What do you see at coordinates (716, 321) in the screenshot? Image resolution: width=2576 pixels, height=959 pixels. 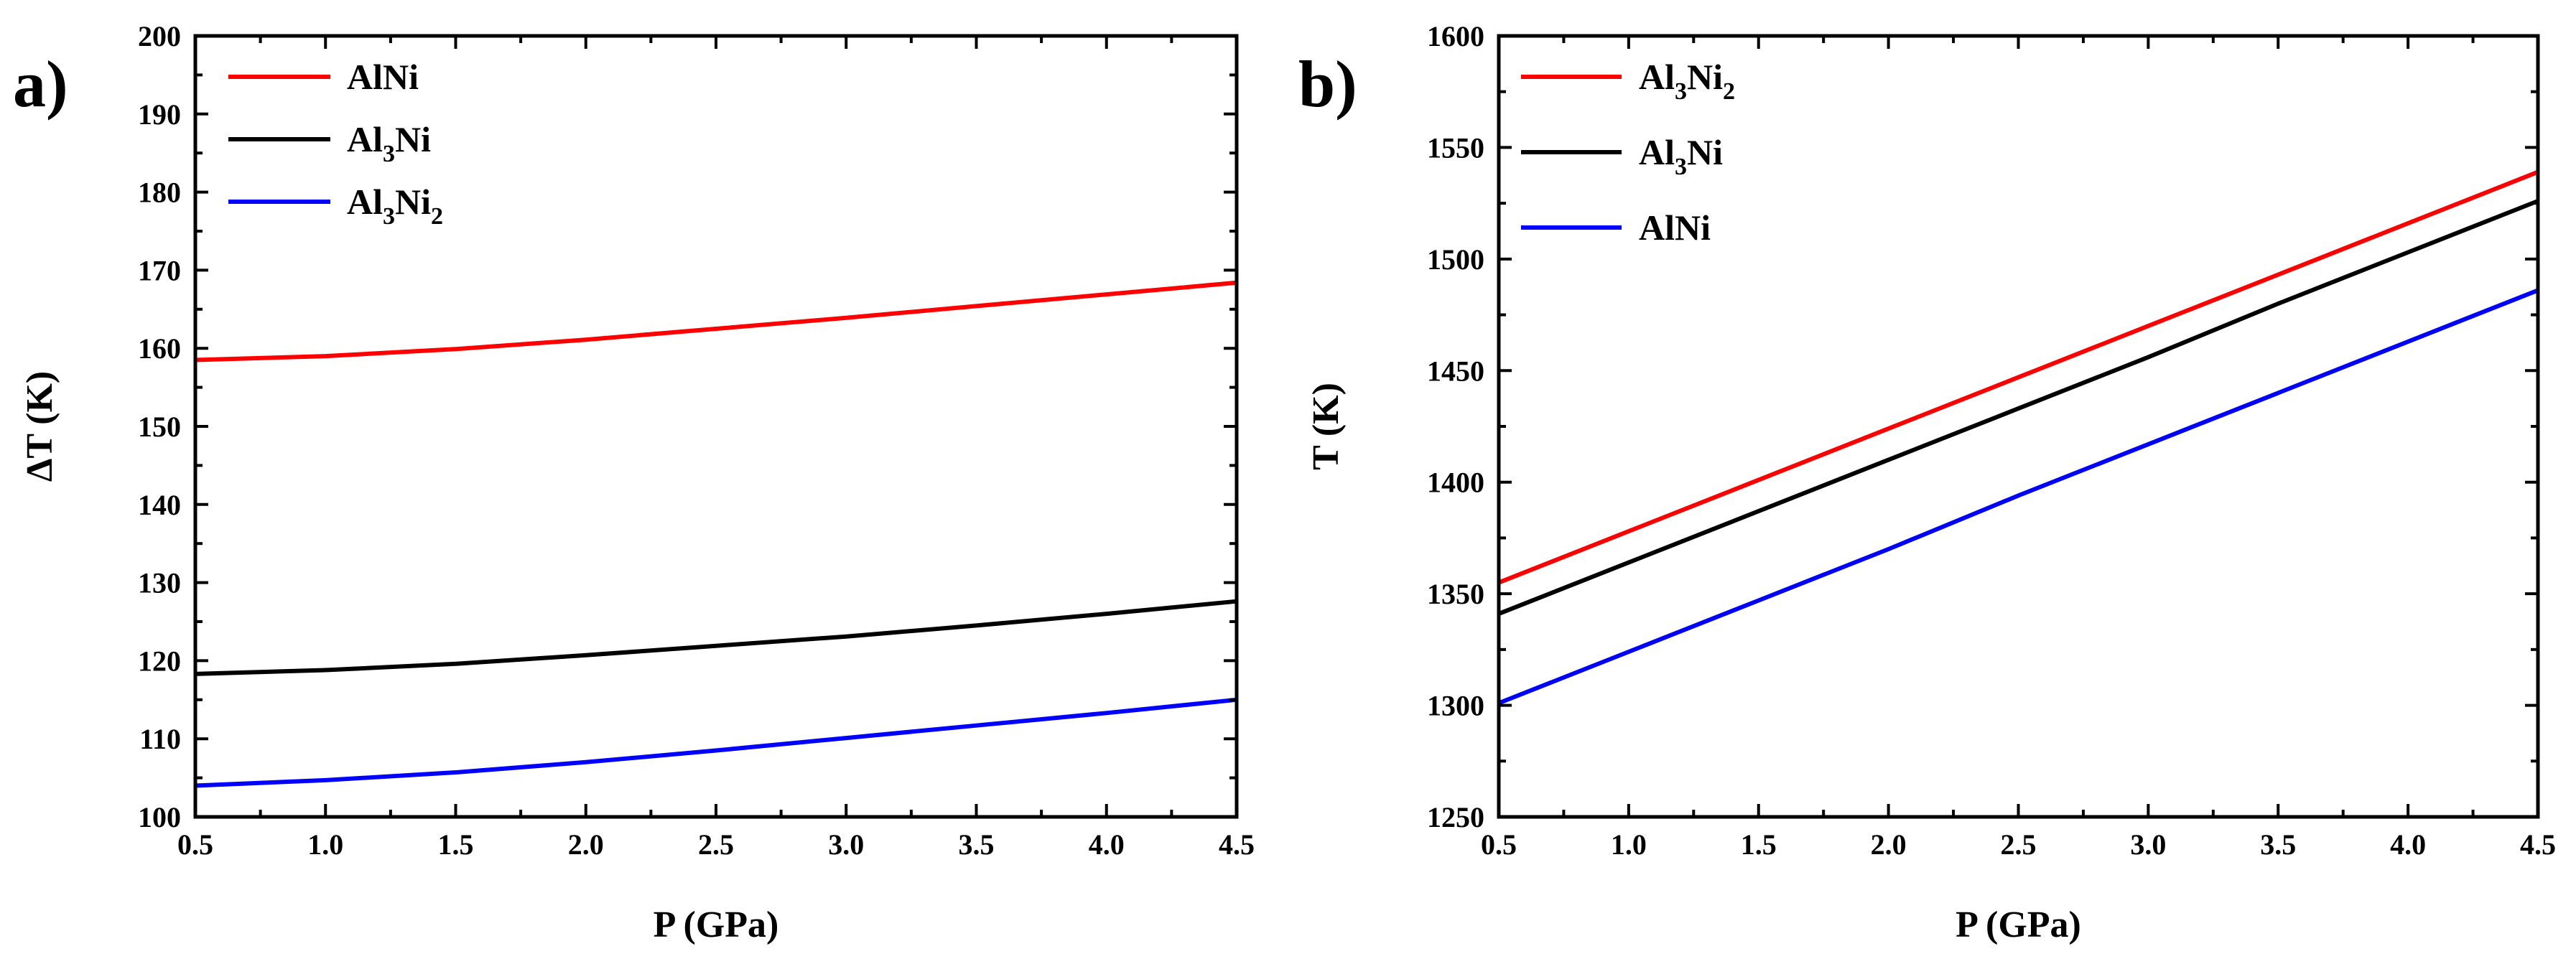 I see `chart-0-series-line-AlNi` at bounding box center [716, 321].